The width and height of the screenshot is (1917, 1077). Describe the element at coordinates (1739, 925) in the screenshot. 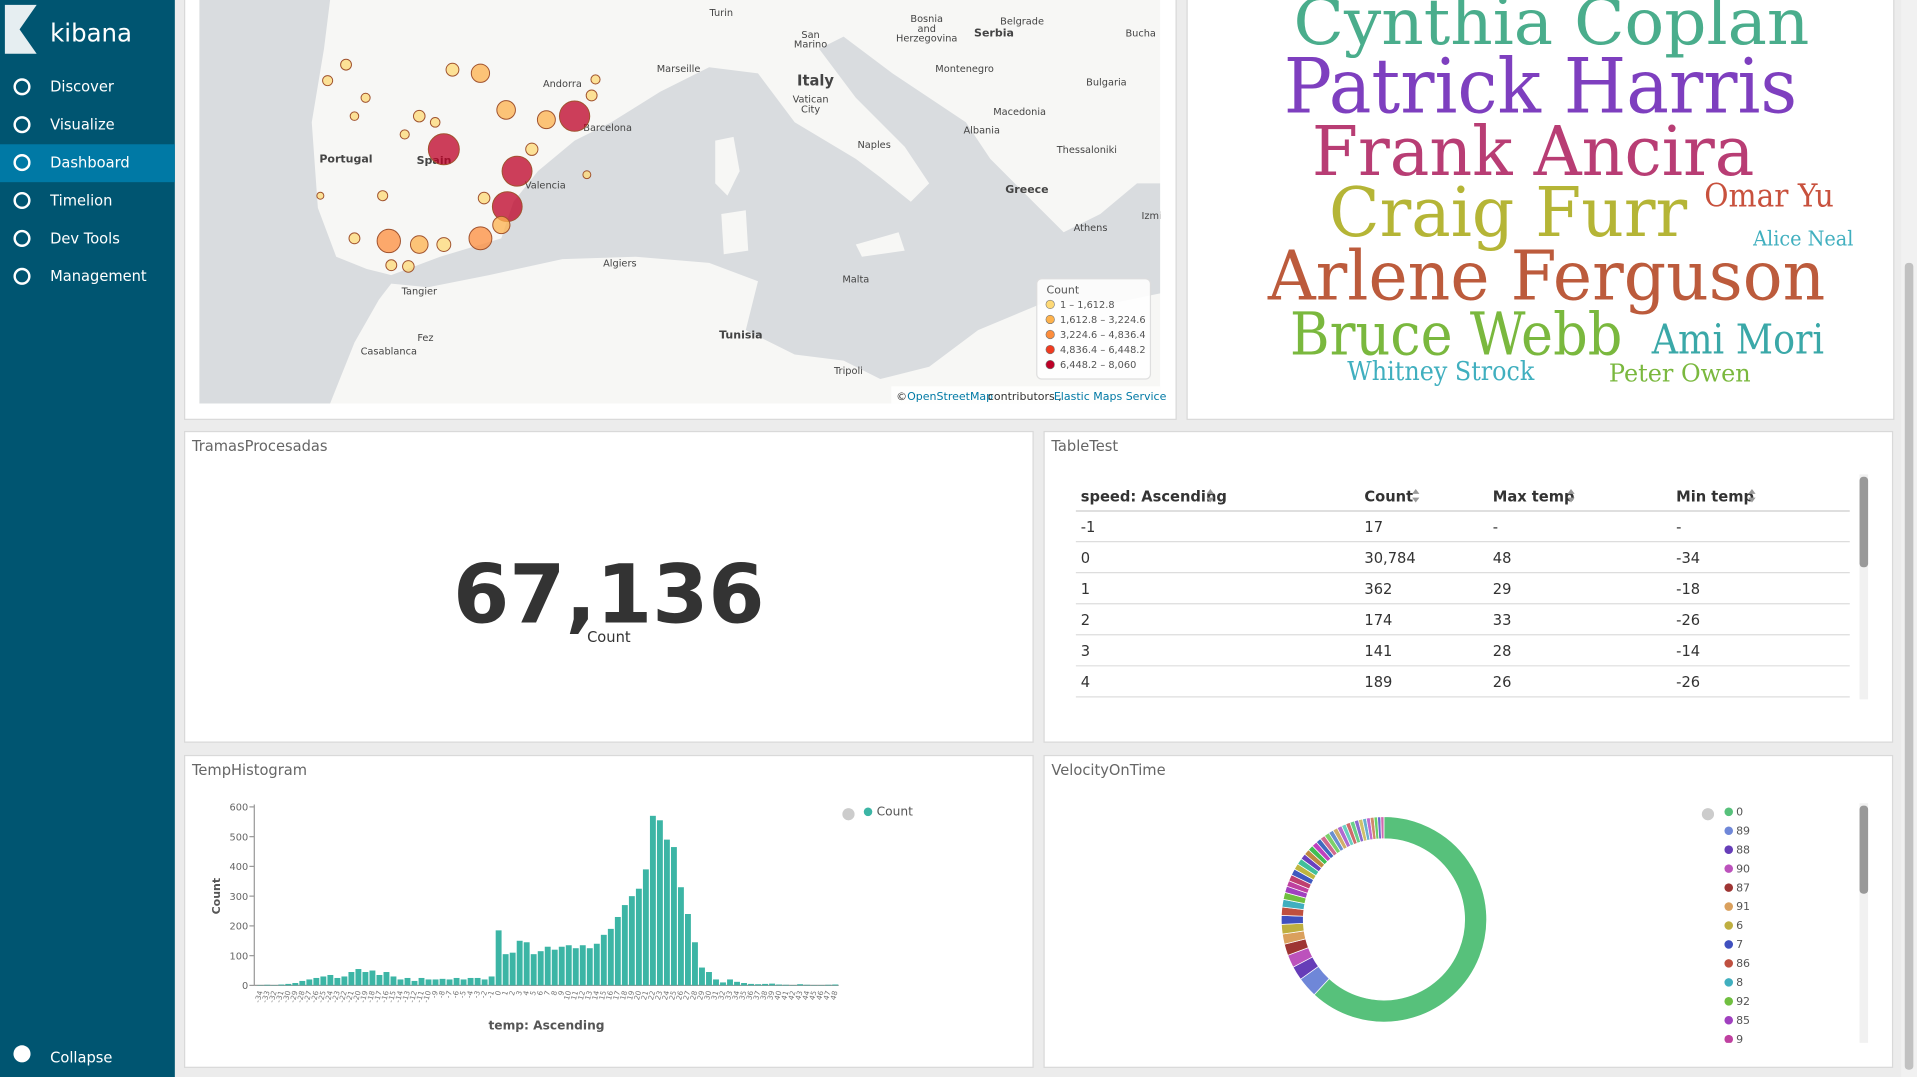

I see `legend-label: 6` at that location.